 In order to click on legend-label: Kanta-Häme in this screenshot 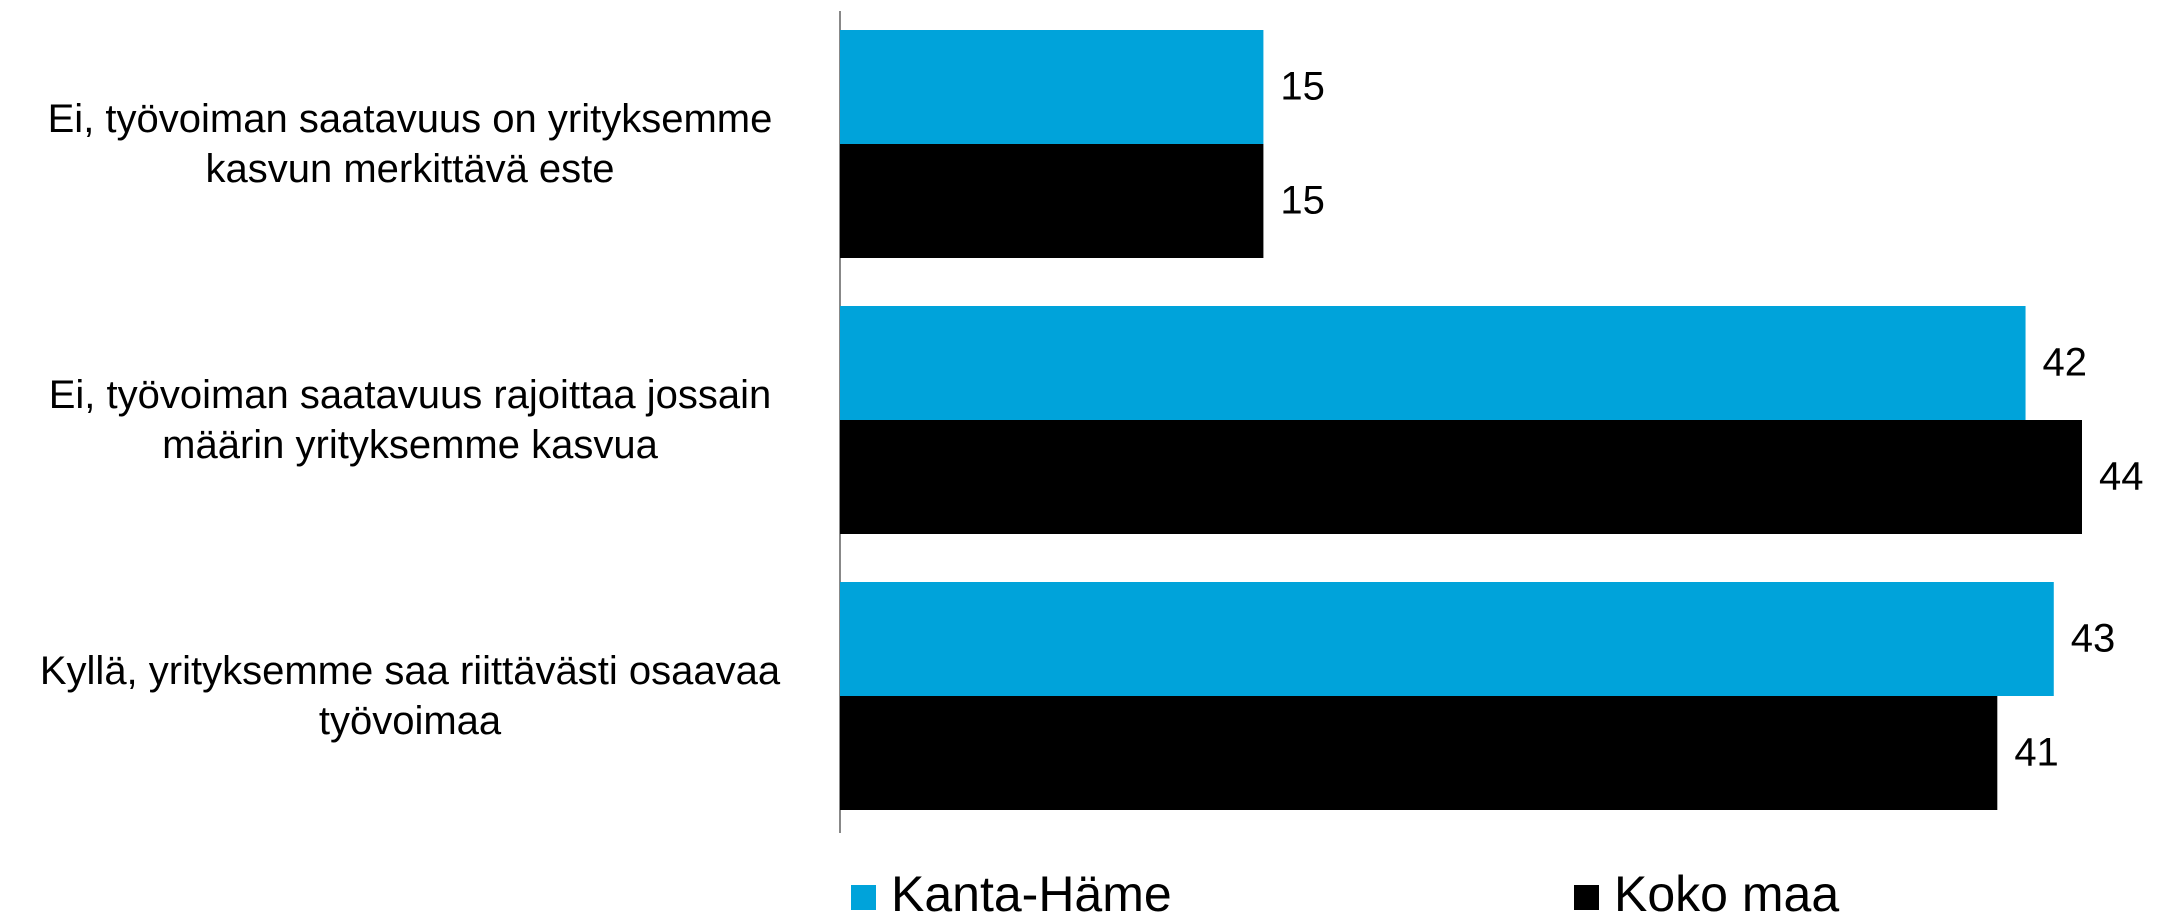, I will do `click(1031, 893)`.